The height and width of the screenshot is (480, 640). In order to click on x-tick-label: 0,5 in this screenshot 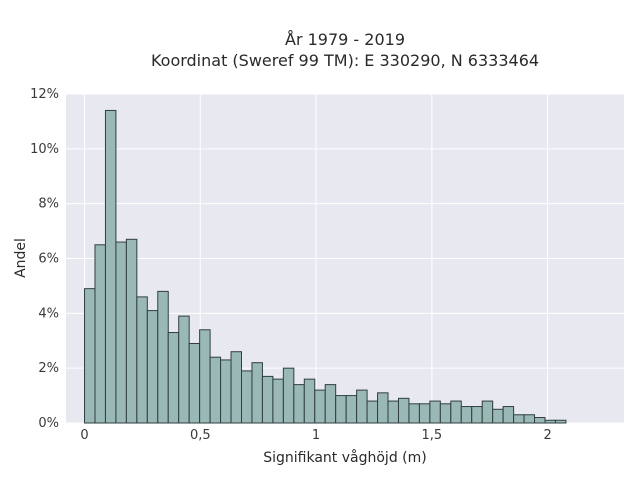, I will do `click(200, 435)`.